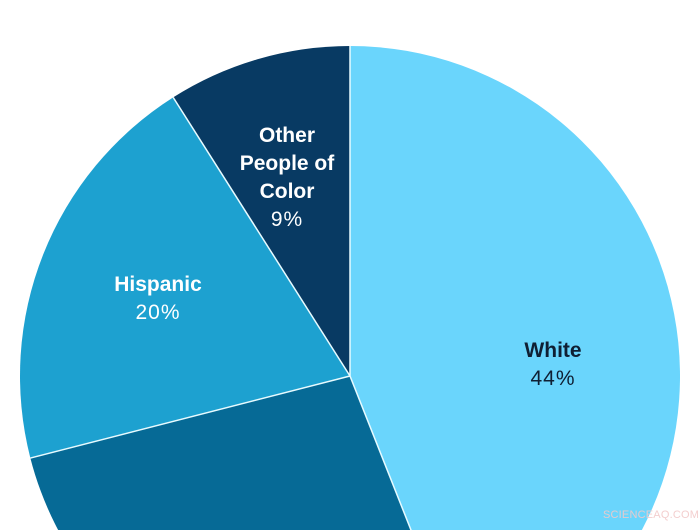 Image resolution: width=700 pixels, height=530 pixels. What do you see at coordinates (553, 378) in the screenshot?
I see `slice-percent: 44%` at bounding box center [553, 378].